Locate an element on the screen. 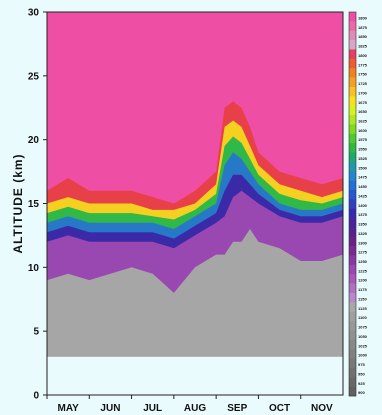 The image size is (382, 415). colorbar-label: 1250 is located at coordinates (363, 261).